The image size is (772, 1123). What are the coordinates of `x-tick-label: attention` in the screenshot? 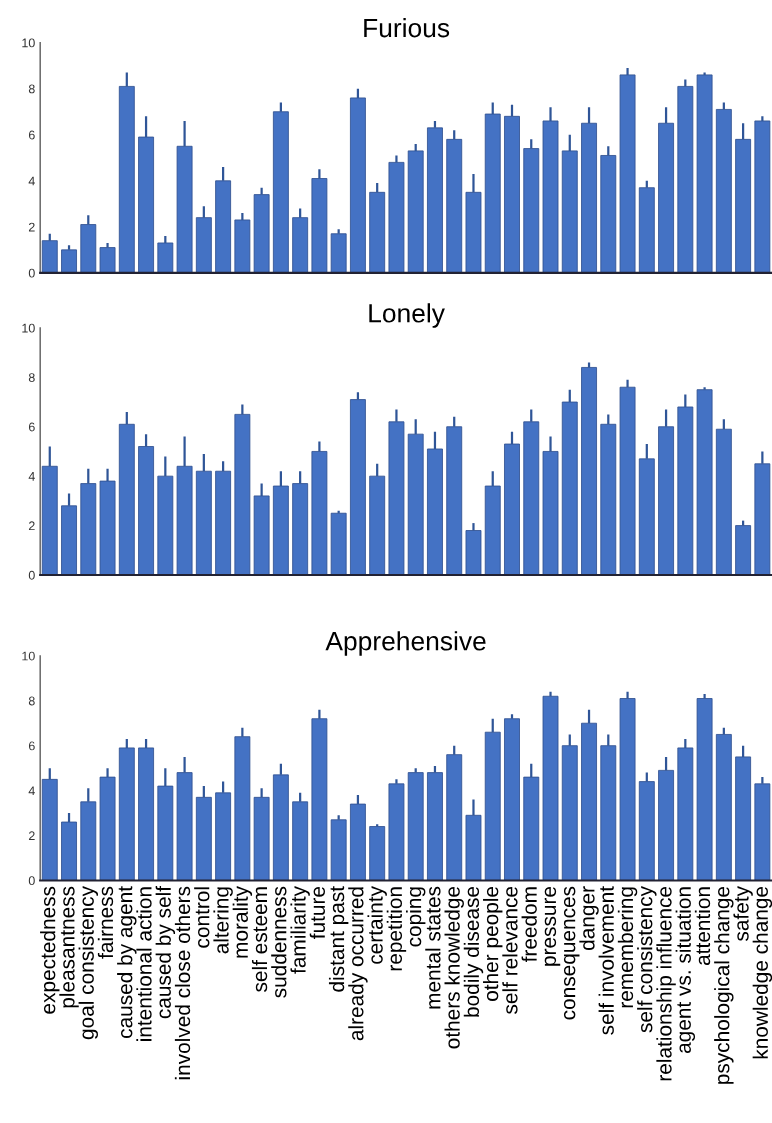 It's located at (702, 926).